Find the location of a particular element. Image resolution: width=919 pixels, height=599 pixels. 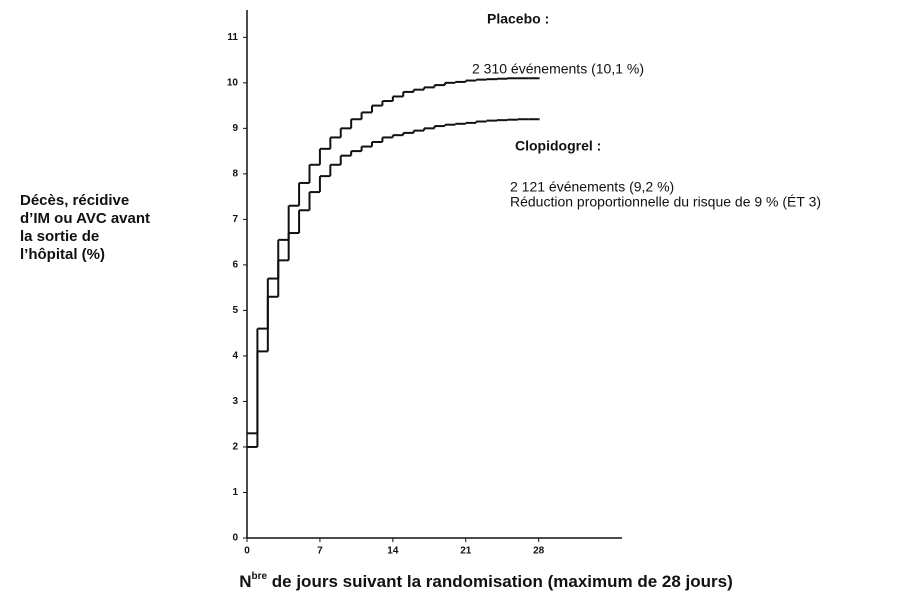

y-tick-label: 9 is located at coordinates (235, 128).